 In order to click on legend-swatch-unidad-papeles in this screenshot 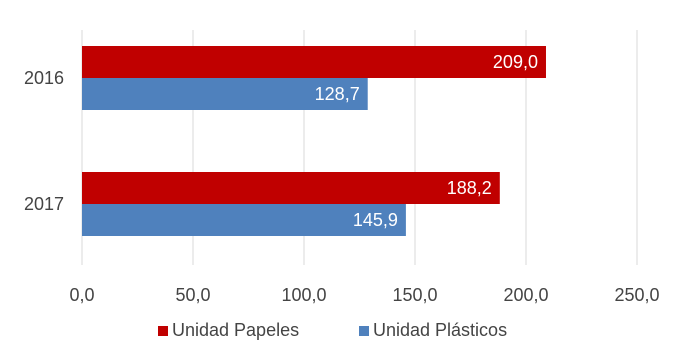, I will do `click(163, 331)`.